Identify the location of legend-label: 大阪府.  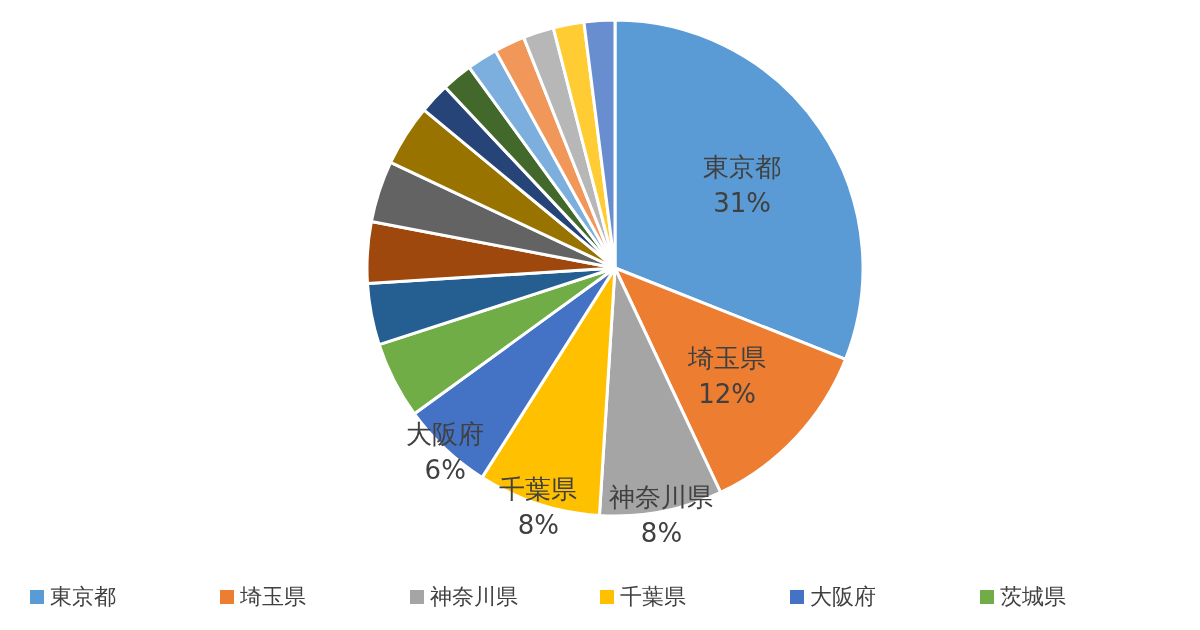
(843, 596).